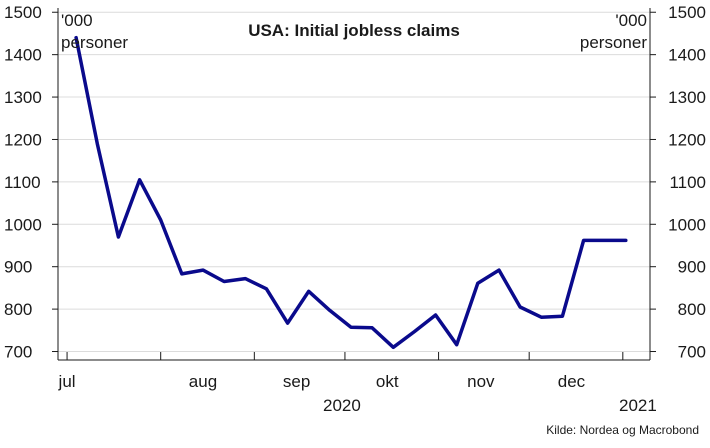  I want to click on right-y-tick-label: 1200, so click(687, 139).